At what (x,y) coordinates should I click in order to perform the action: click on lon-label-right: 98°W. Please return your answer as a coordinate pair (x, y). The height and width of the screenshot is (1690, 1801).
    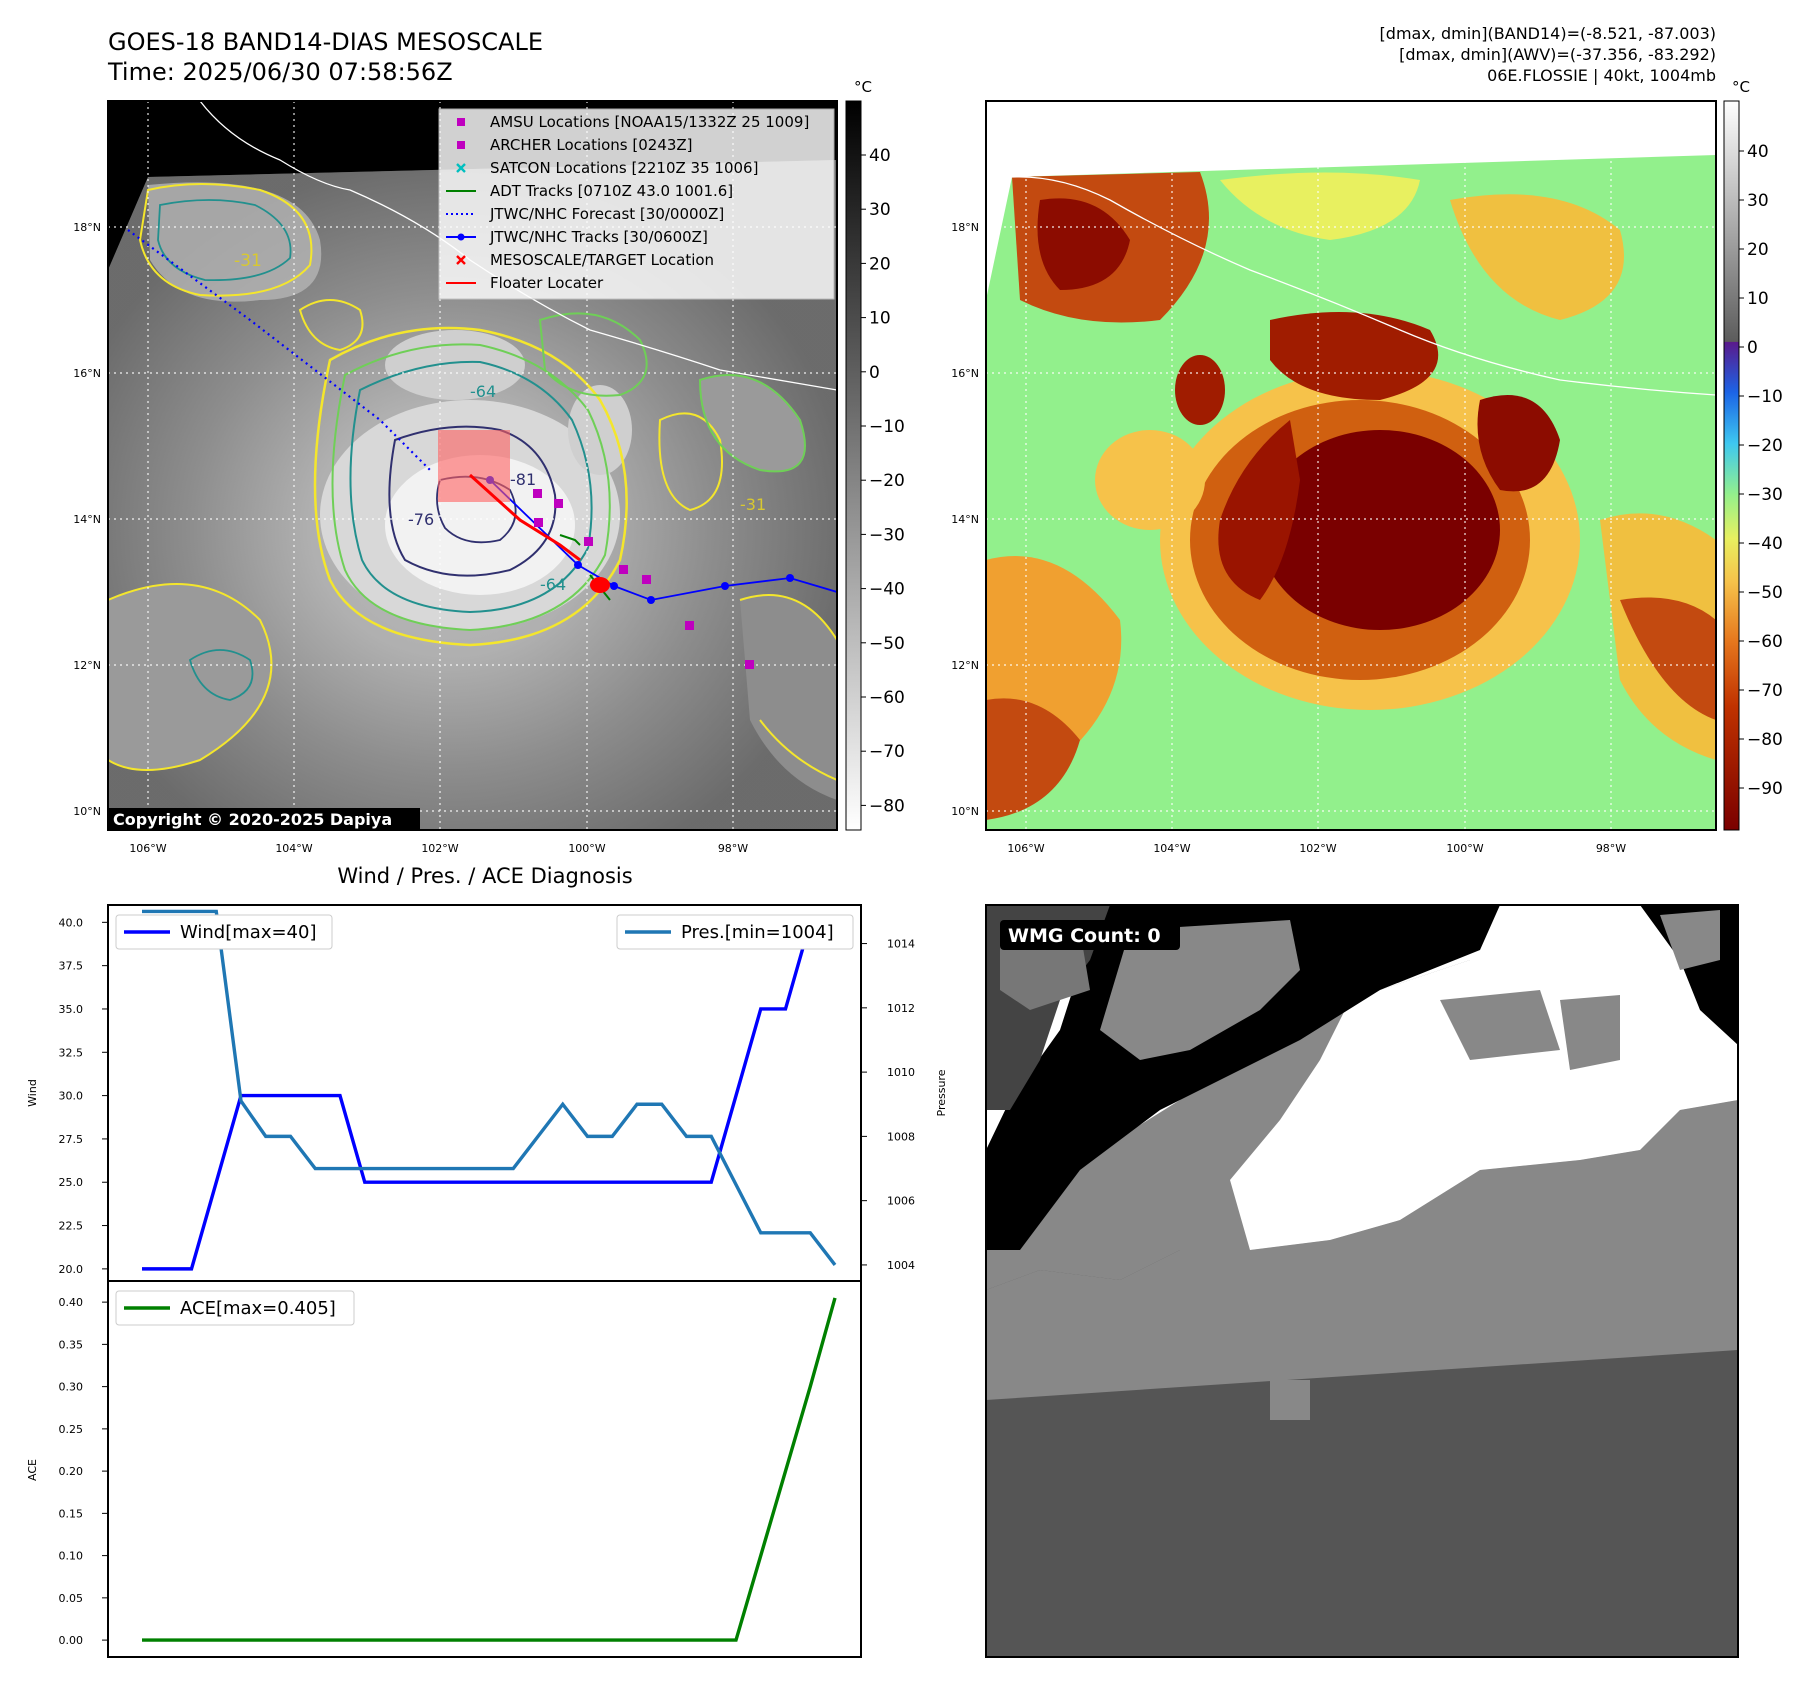
    Looking at the image, I should click on (1611, 848).